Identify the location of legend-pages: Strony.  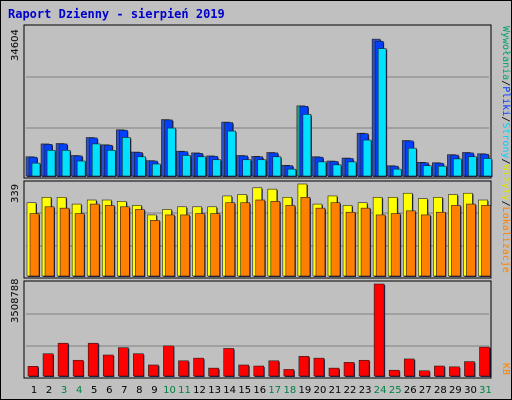
(505, 140).